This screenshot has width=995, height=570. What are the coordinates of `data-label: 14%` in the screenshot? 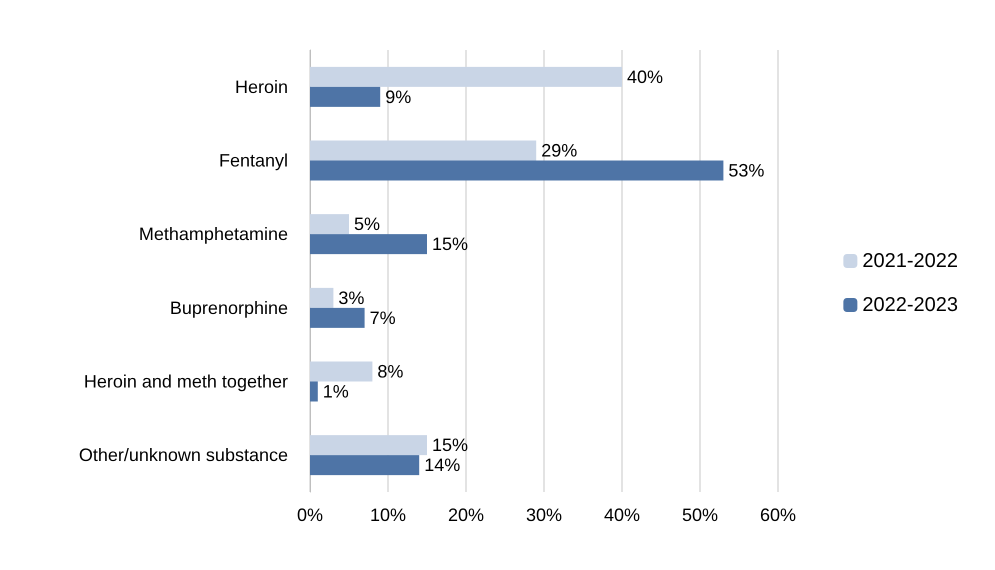 It's located at (442, 465).